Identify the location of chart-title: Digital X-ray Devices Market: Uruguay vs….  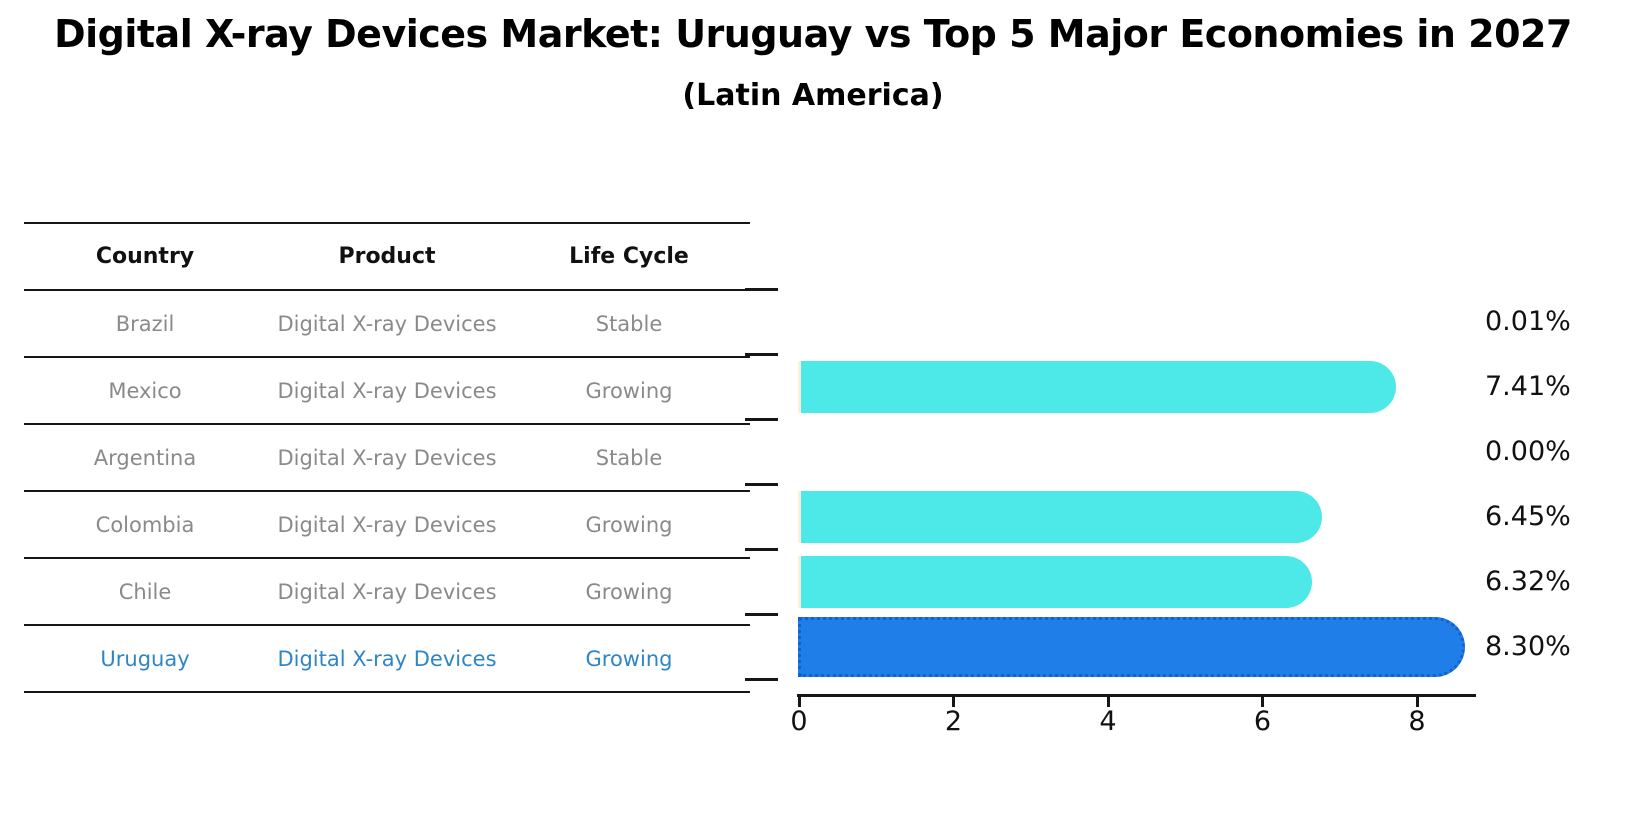
(813, 34).